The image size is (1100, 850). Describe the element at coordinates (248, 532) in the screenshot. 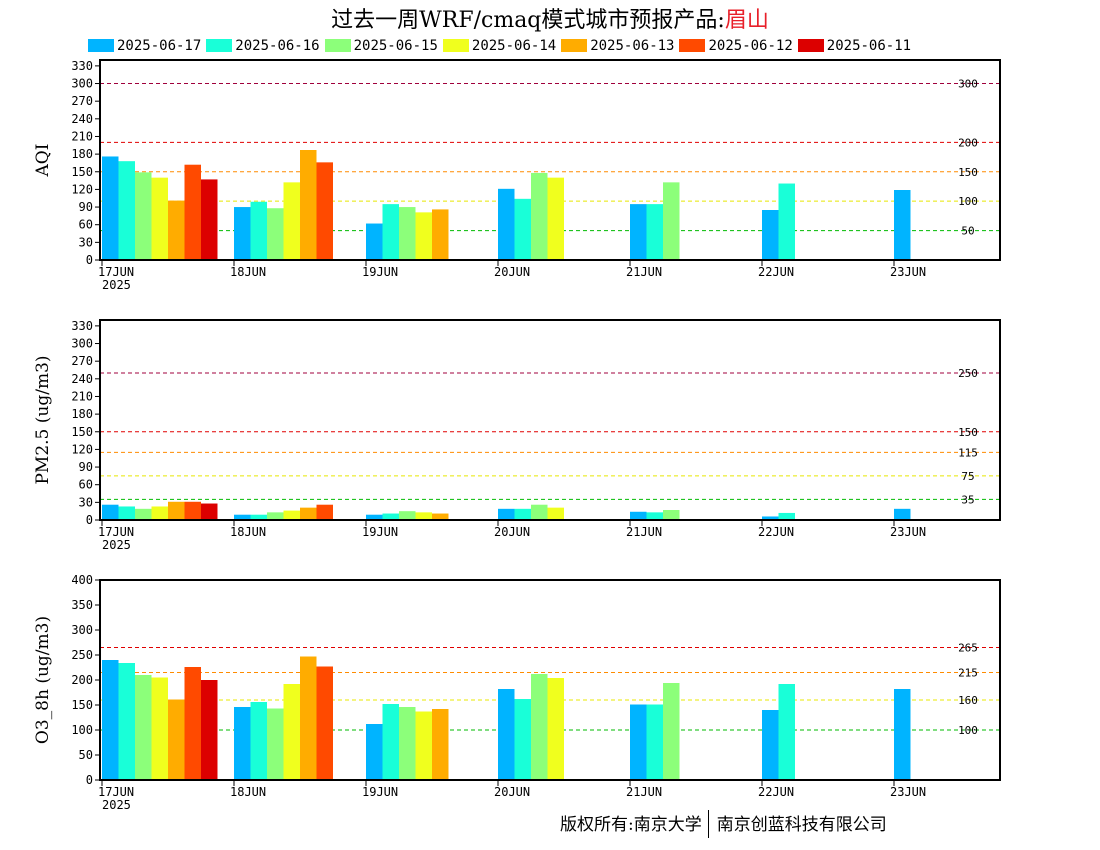

I see `x-tick-label: 18JUN` at that location.